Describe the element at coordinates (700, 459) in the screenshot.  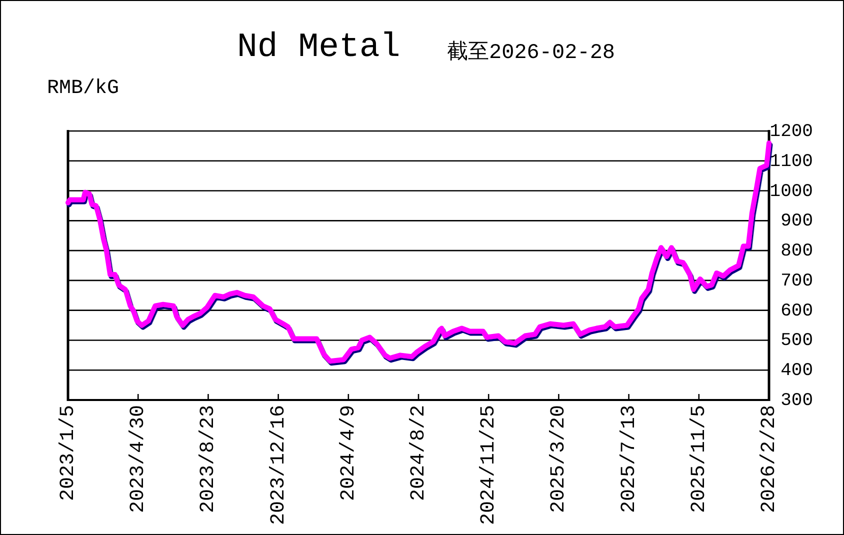
I see `x-tick-label: 2025/11/5` at that location.